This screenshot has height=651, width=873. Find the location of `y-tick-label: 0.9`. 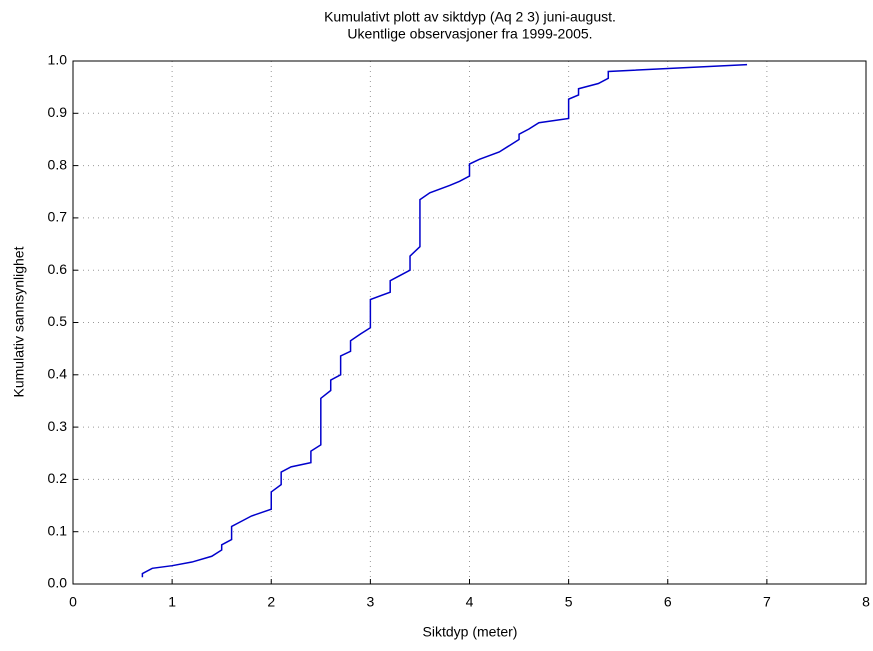

y-tick-label: 0.9 is located at coordinates (58, 112).